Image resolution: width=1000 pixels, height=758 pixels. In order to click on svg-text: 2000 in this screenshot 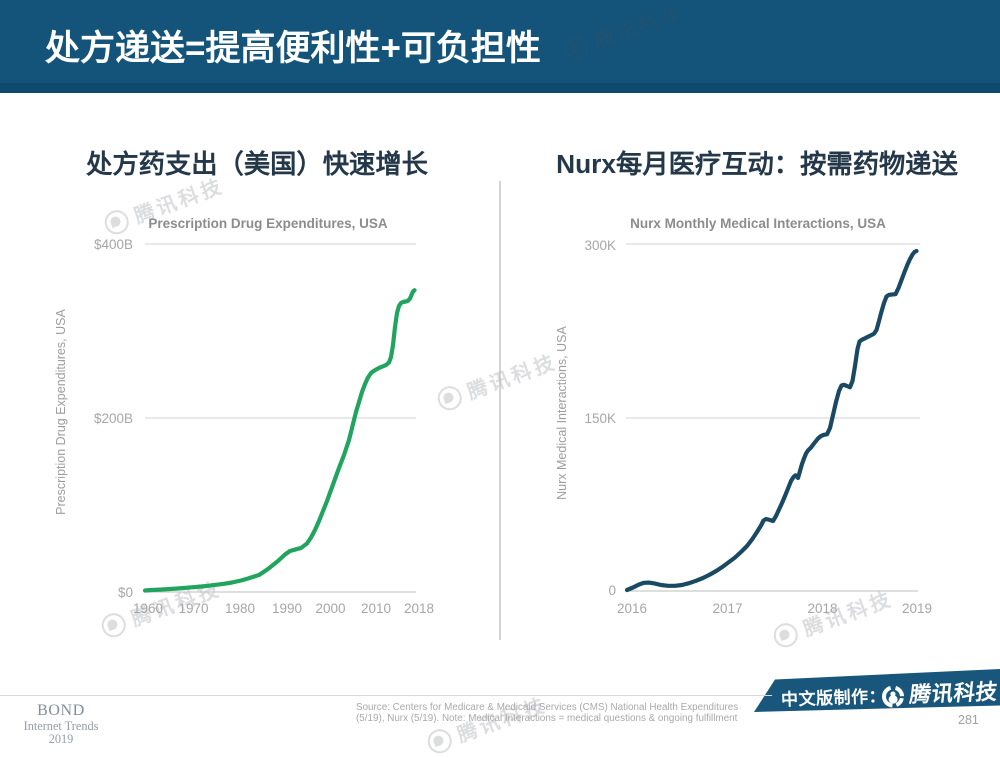, I will do `click(330, 608)`.